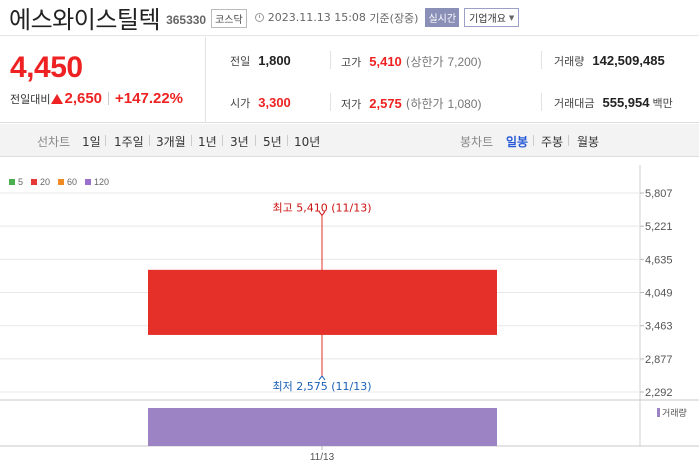 The width and height of the screenshot is (699, 468). I want to click on realtime-button: 실시간, so click(442, 17).